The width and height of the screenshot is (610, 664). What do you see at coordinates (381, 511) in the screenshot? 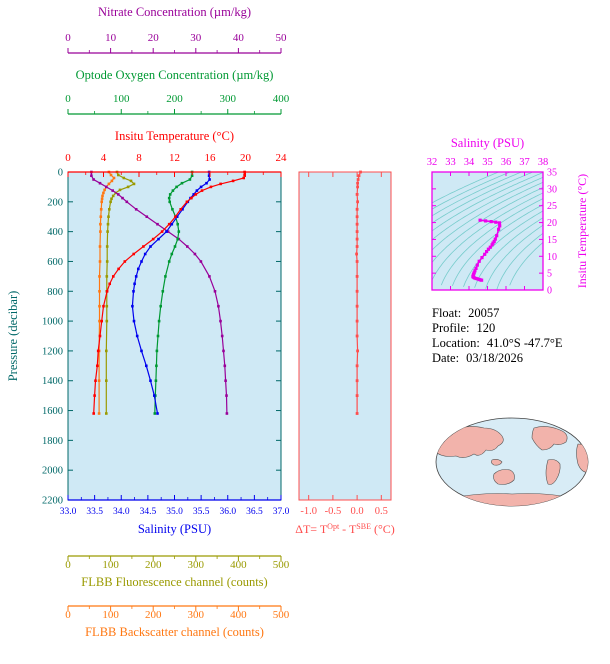
I see `delta-t-tick-label: 0.5` at bounding box center [381, 511].